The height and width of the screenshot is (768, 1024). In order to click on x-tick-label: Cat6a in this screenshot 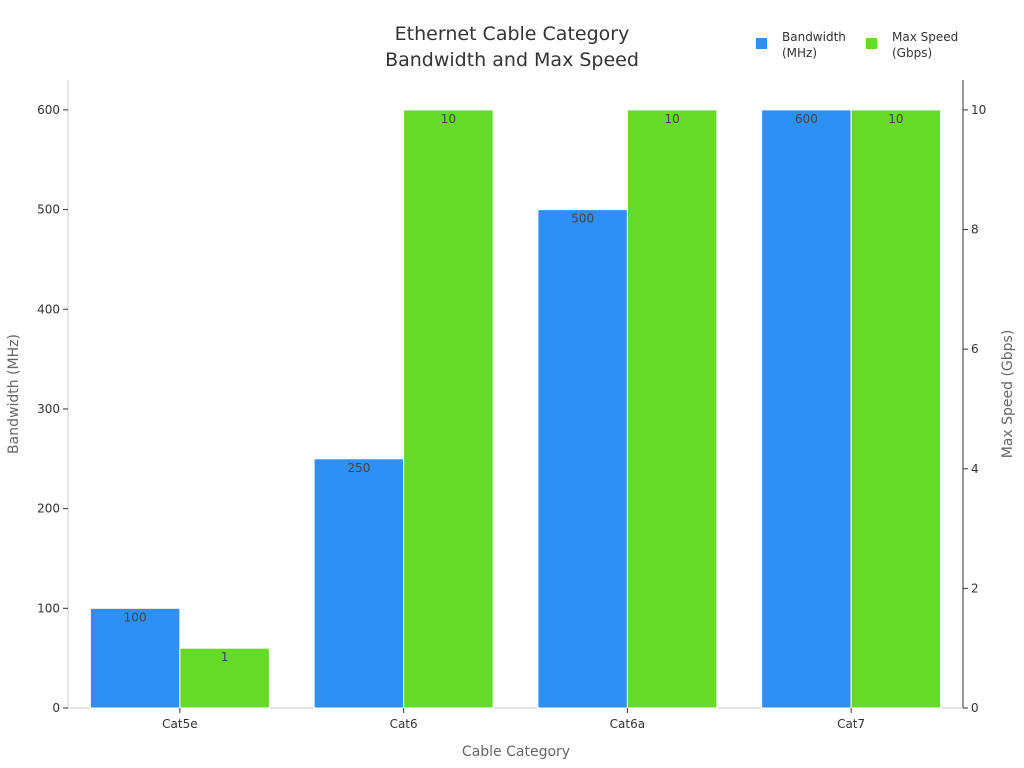, I will do `click(627, 724)`.